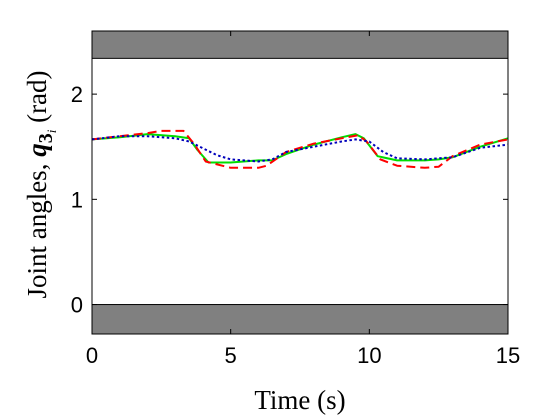 The image size is (560, 420). What do you see at coordinates (46, 138) in the screenshot?
I see `y-axis-title-subscript: 3` at bounding box center [46, 138].